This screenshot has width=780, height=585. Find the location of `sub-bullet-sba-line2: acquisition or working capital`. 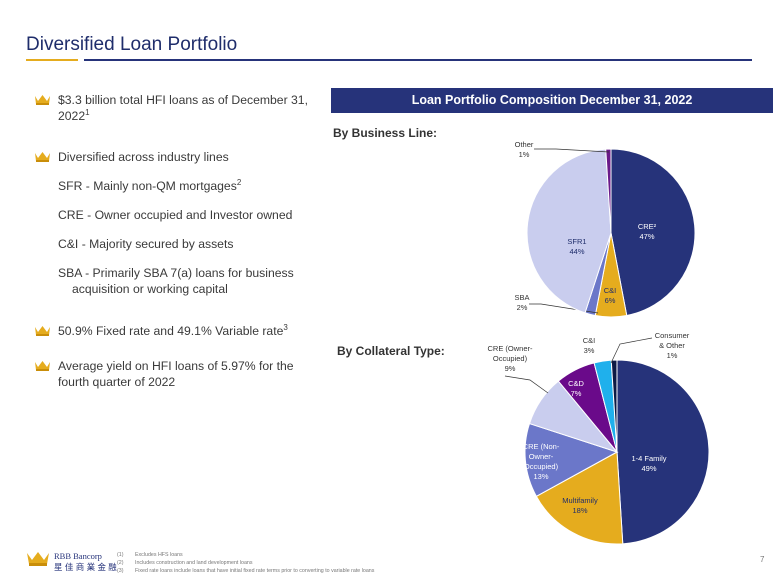

sub-bullet-sba-line2: acquisition or working capital is located at coordinates (150, 289).